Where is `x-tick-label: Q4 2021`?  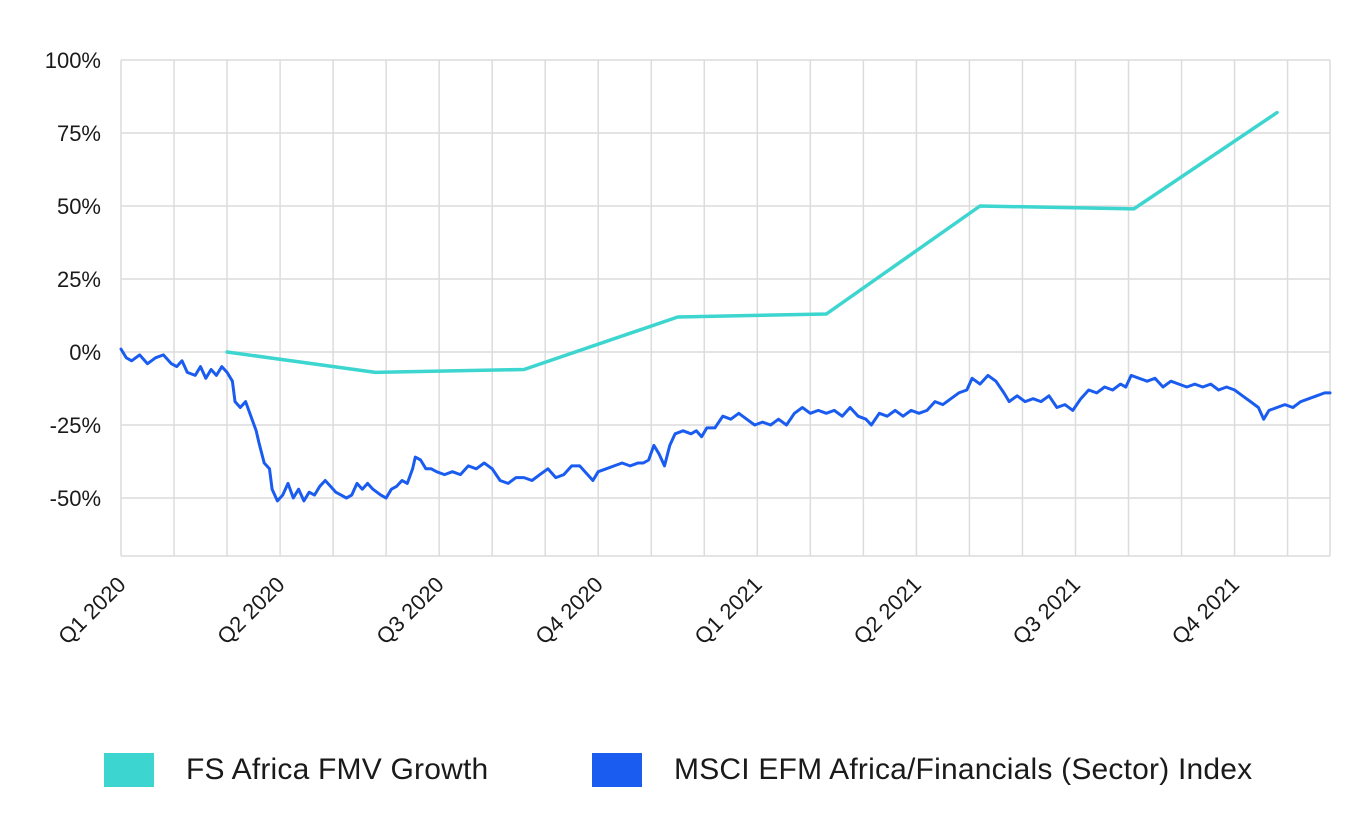 x-tick-label: Q4 2021 is located at coordinates (1205, 610).